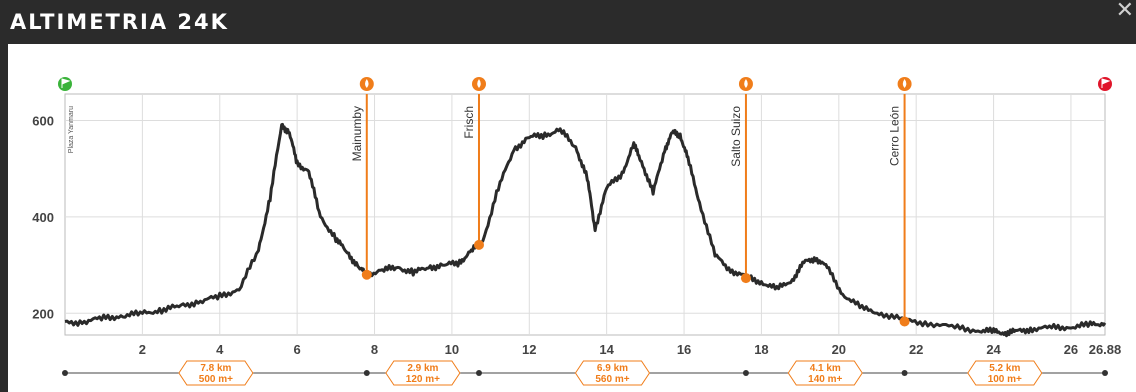 This screenshot has height=392, width=1136. Describe the element at coordinates (216, 379) in the screenshot. I see `segment-gain: 500 m+` at that location.